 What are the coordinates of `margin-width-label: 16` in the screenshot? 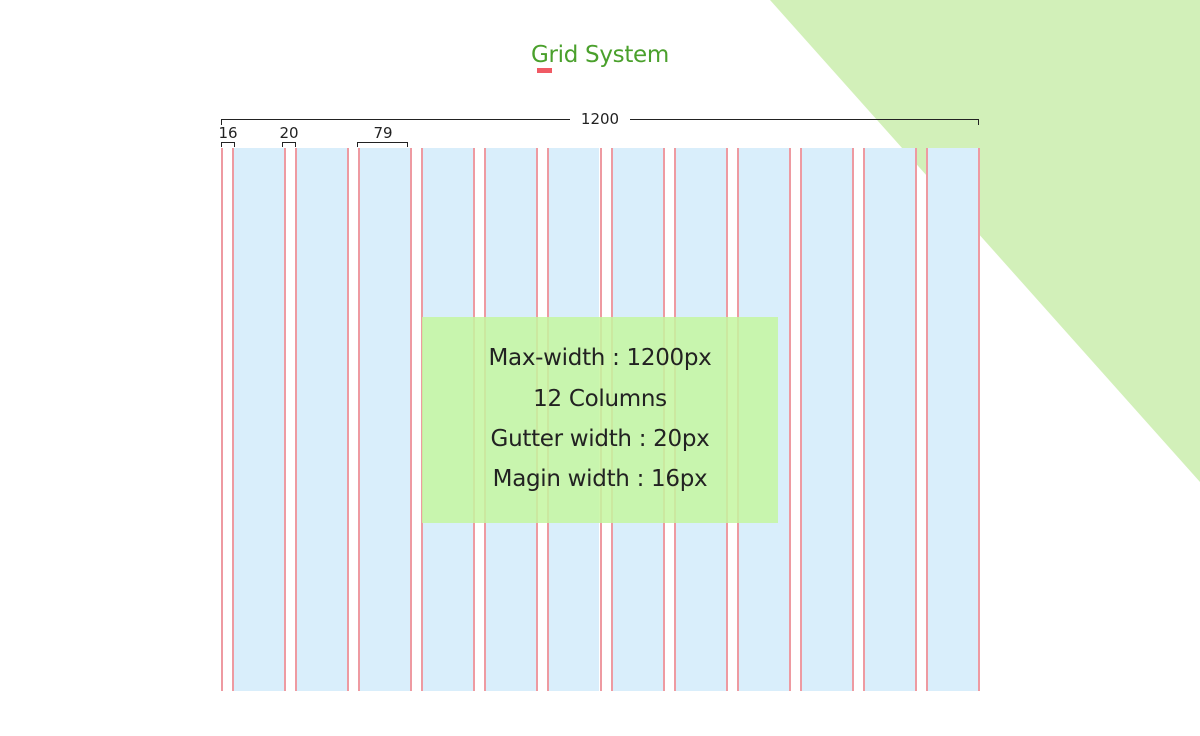 It's located at (228, 133).